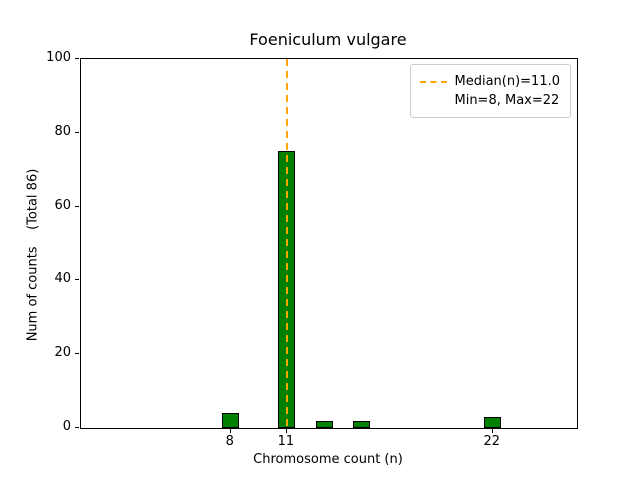 This screenshot has width=640, height=480. I want to click on x-tick-label-22: 22, so click(492, 441).